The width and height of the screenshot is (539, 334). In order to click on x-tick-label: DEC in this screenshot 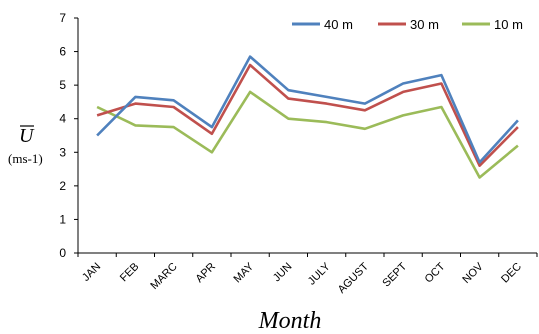, I will do `click(511, 273)`.